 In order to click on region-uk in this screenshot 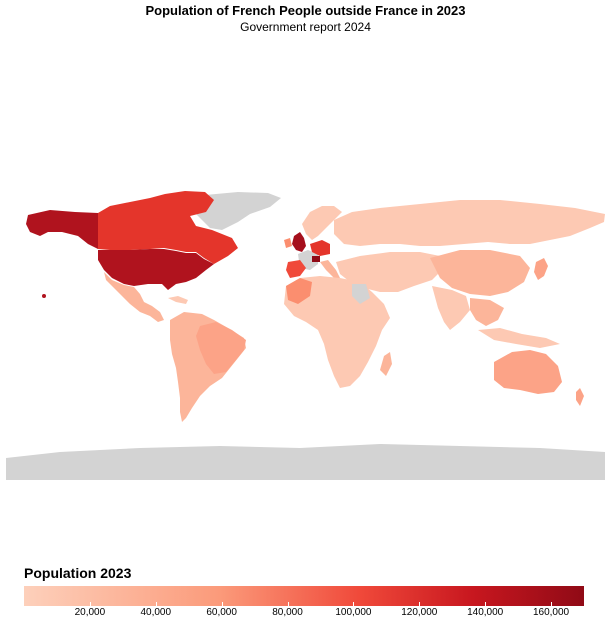, I will do `click(299, 242)`.